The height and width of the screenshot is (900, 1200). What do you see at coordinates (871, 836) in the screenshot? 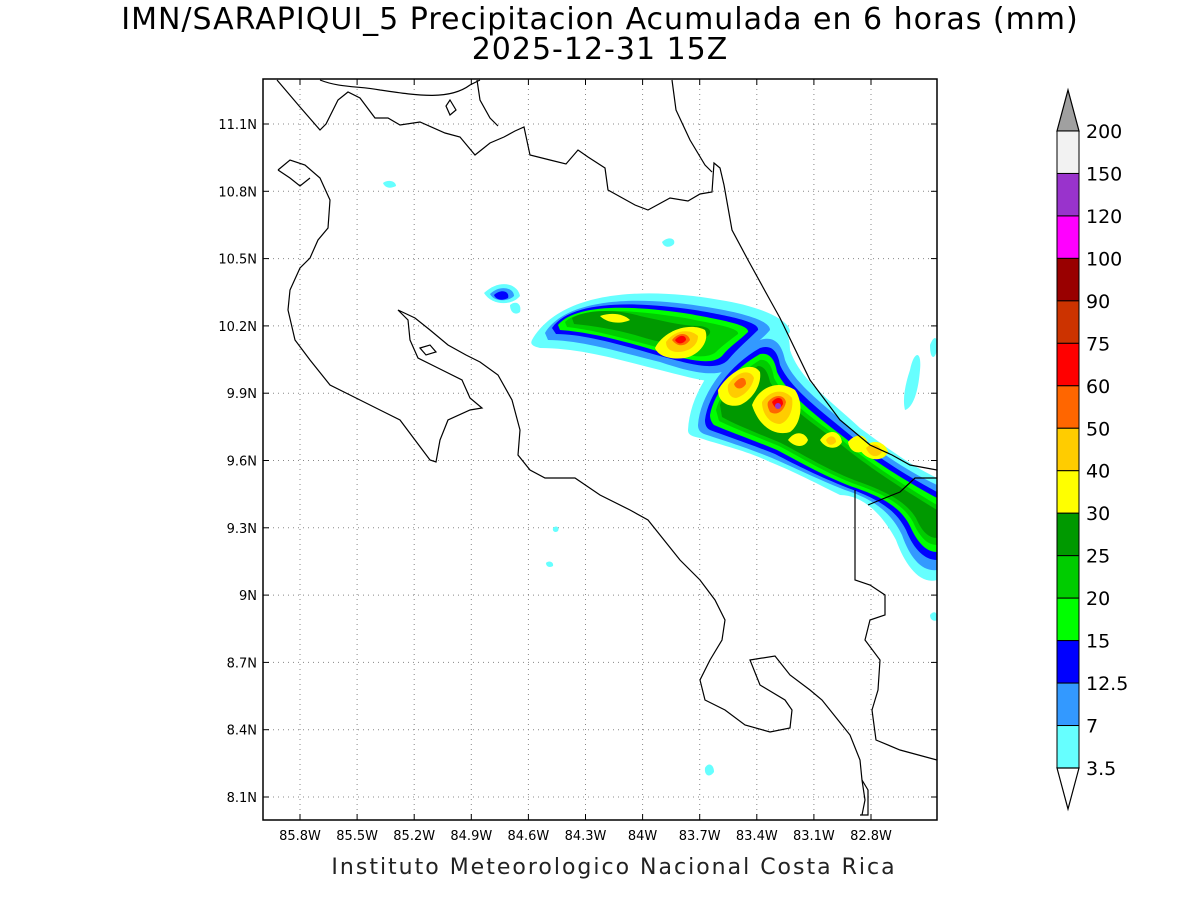
I see `lon-tick-label: 82.8W` at bounding box center [871, 836].